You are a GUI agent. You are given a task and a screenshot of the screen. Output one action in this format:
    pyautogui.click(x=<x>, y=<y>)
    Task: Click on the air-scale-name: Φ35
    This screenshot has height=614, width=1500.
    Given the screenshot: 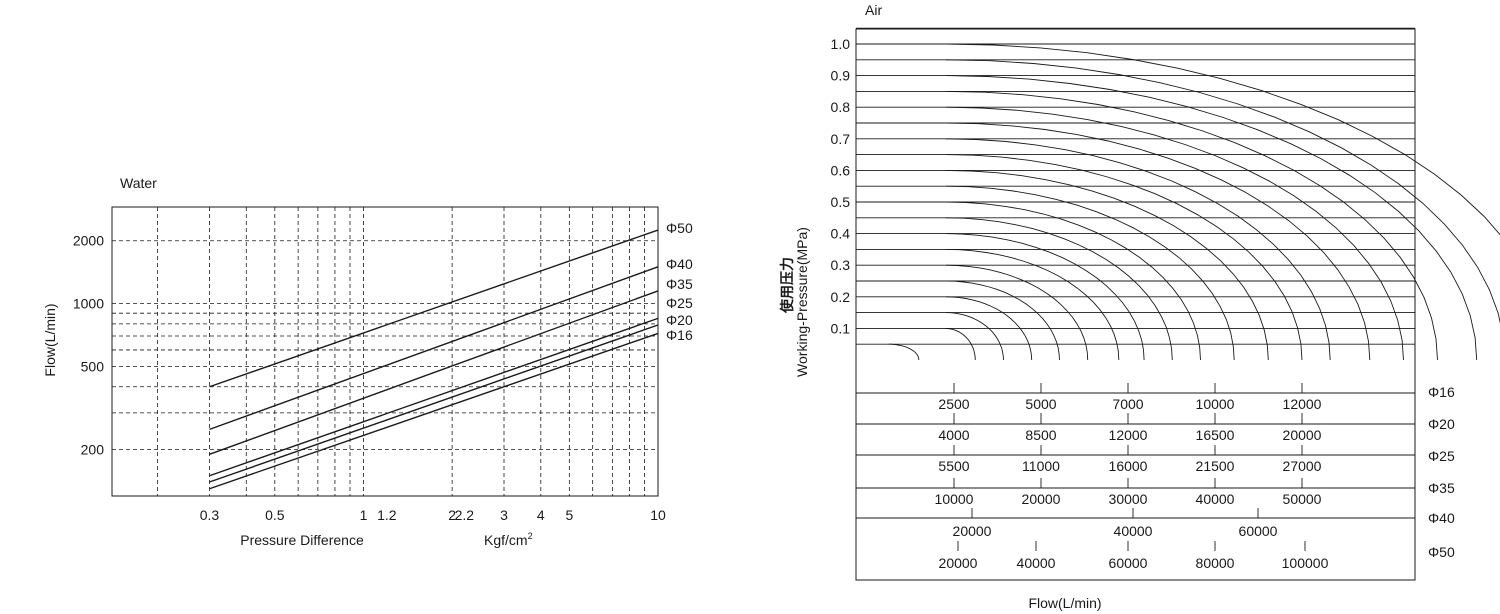 What is the action you would take?
    pyautogui.click(x=1441, y=488)
    